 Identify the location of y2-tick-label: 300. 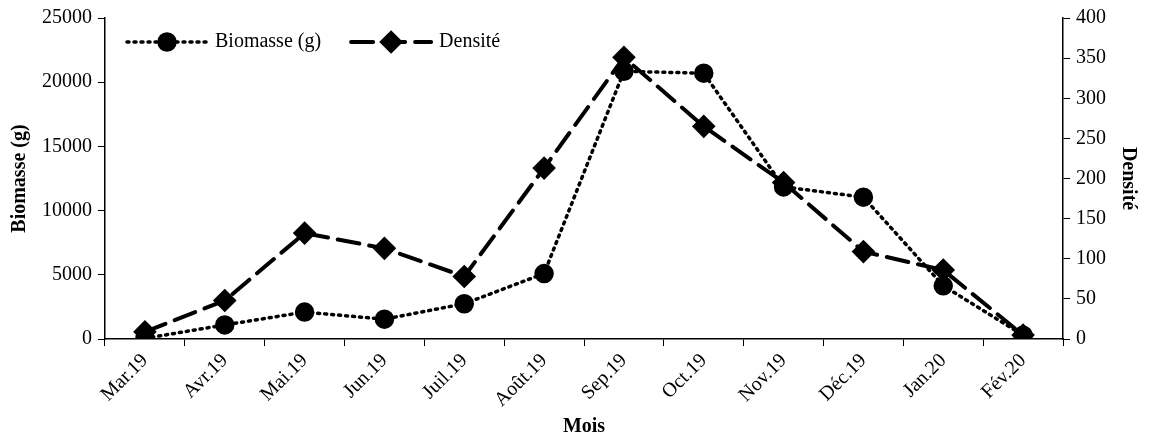
(1091, 96).